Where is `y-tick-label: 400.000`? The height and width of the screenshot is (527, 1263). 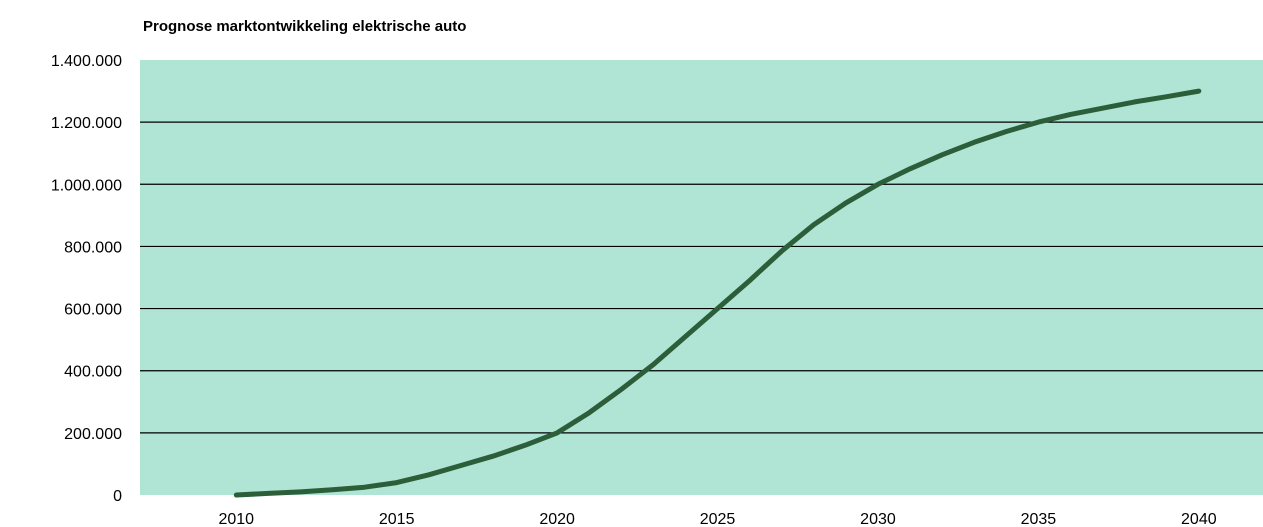
y-tick-label: 400.000 is located at coordinates (93, 372).